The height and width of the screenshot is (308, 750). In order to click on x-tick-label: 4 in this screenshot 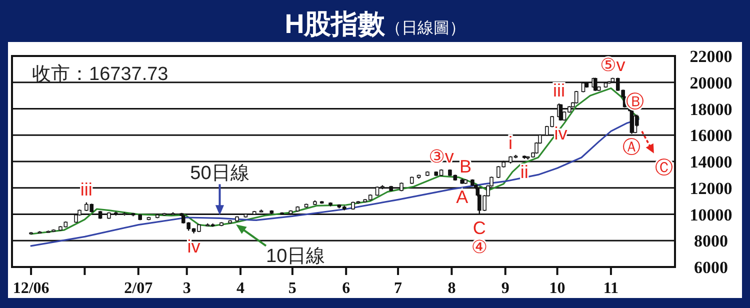, I will do `click(240, 288)`.